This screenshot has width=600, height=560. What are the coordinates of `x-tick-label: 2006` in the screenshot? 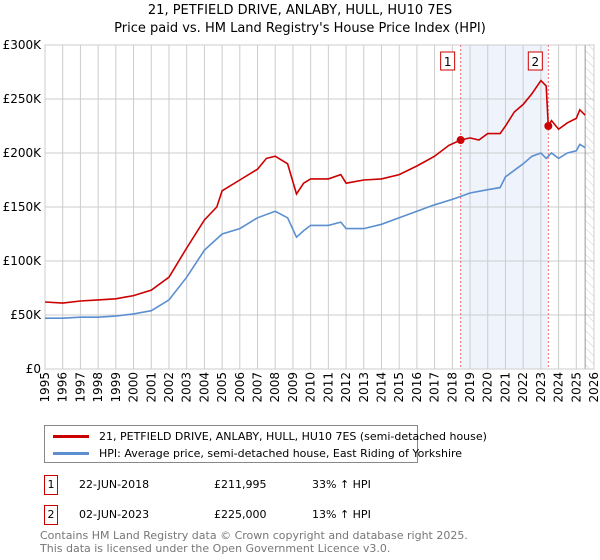 It's located at (240, 387).